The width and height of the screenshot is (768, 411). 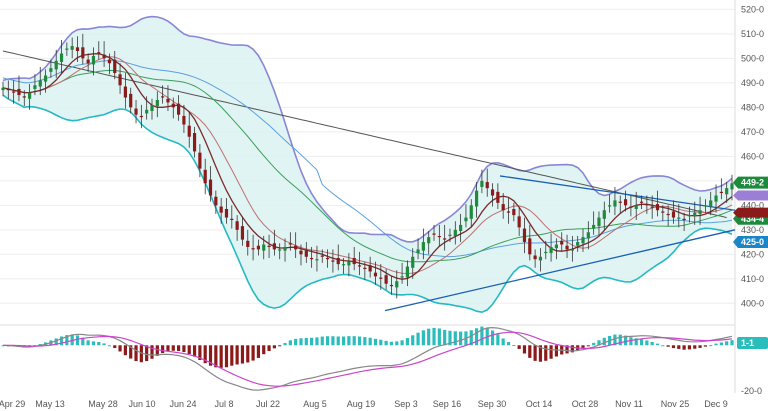 I want to click on date-tick-label: Aug 19, so click(x=361, y=404).